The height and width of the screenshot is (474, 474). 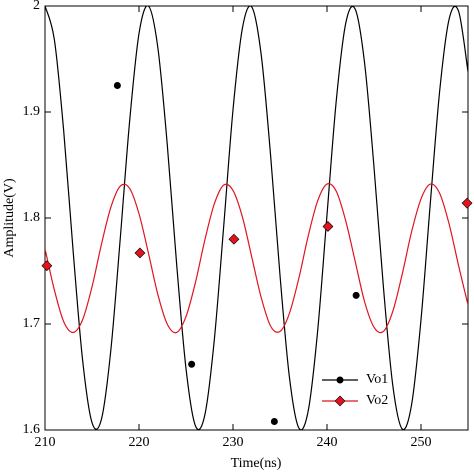 I want to click on x-tick-label: 210, so click(x=45, y=442).